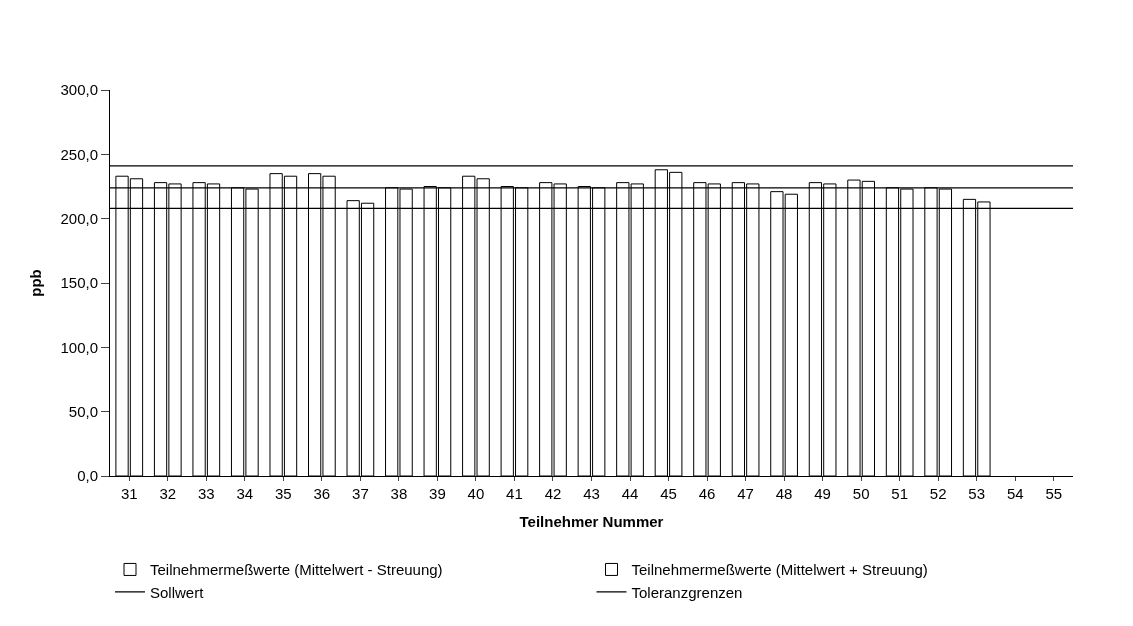 This screenshot has width=1133, height=626. What do you see at coordinates (707, 493) in the screenshot?
I see `x-tick-label: 46` at bounding box center [707, 493].